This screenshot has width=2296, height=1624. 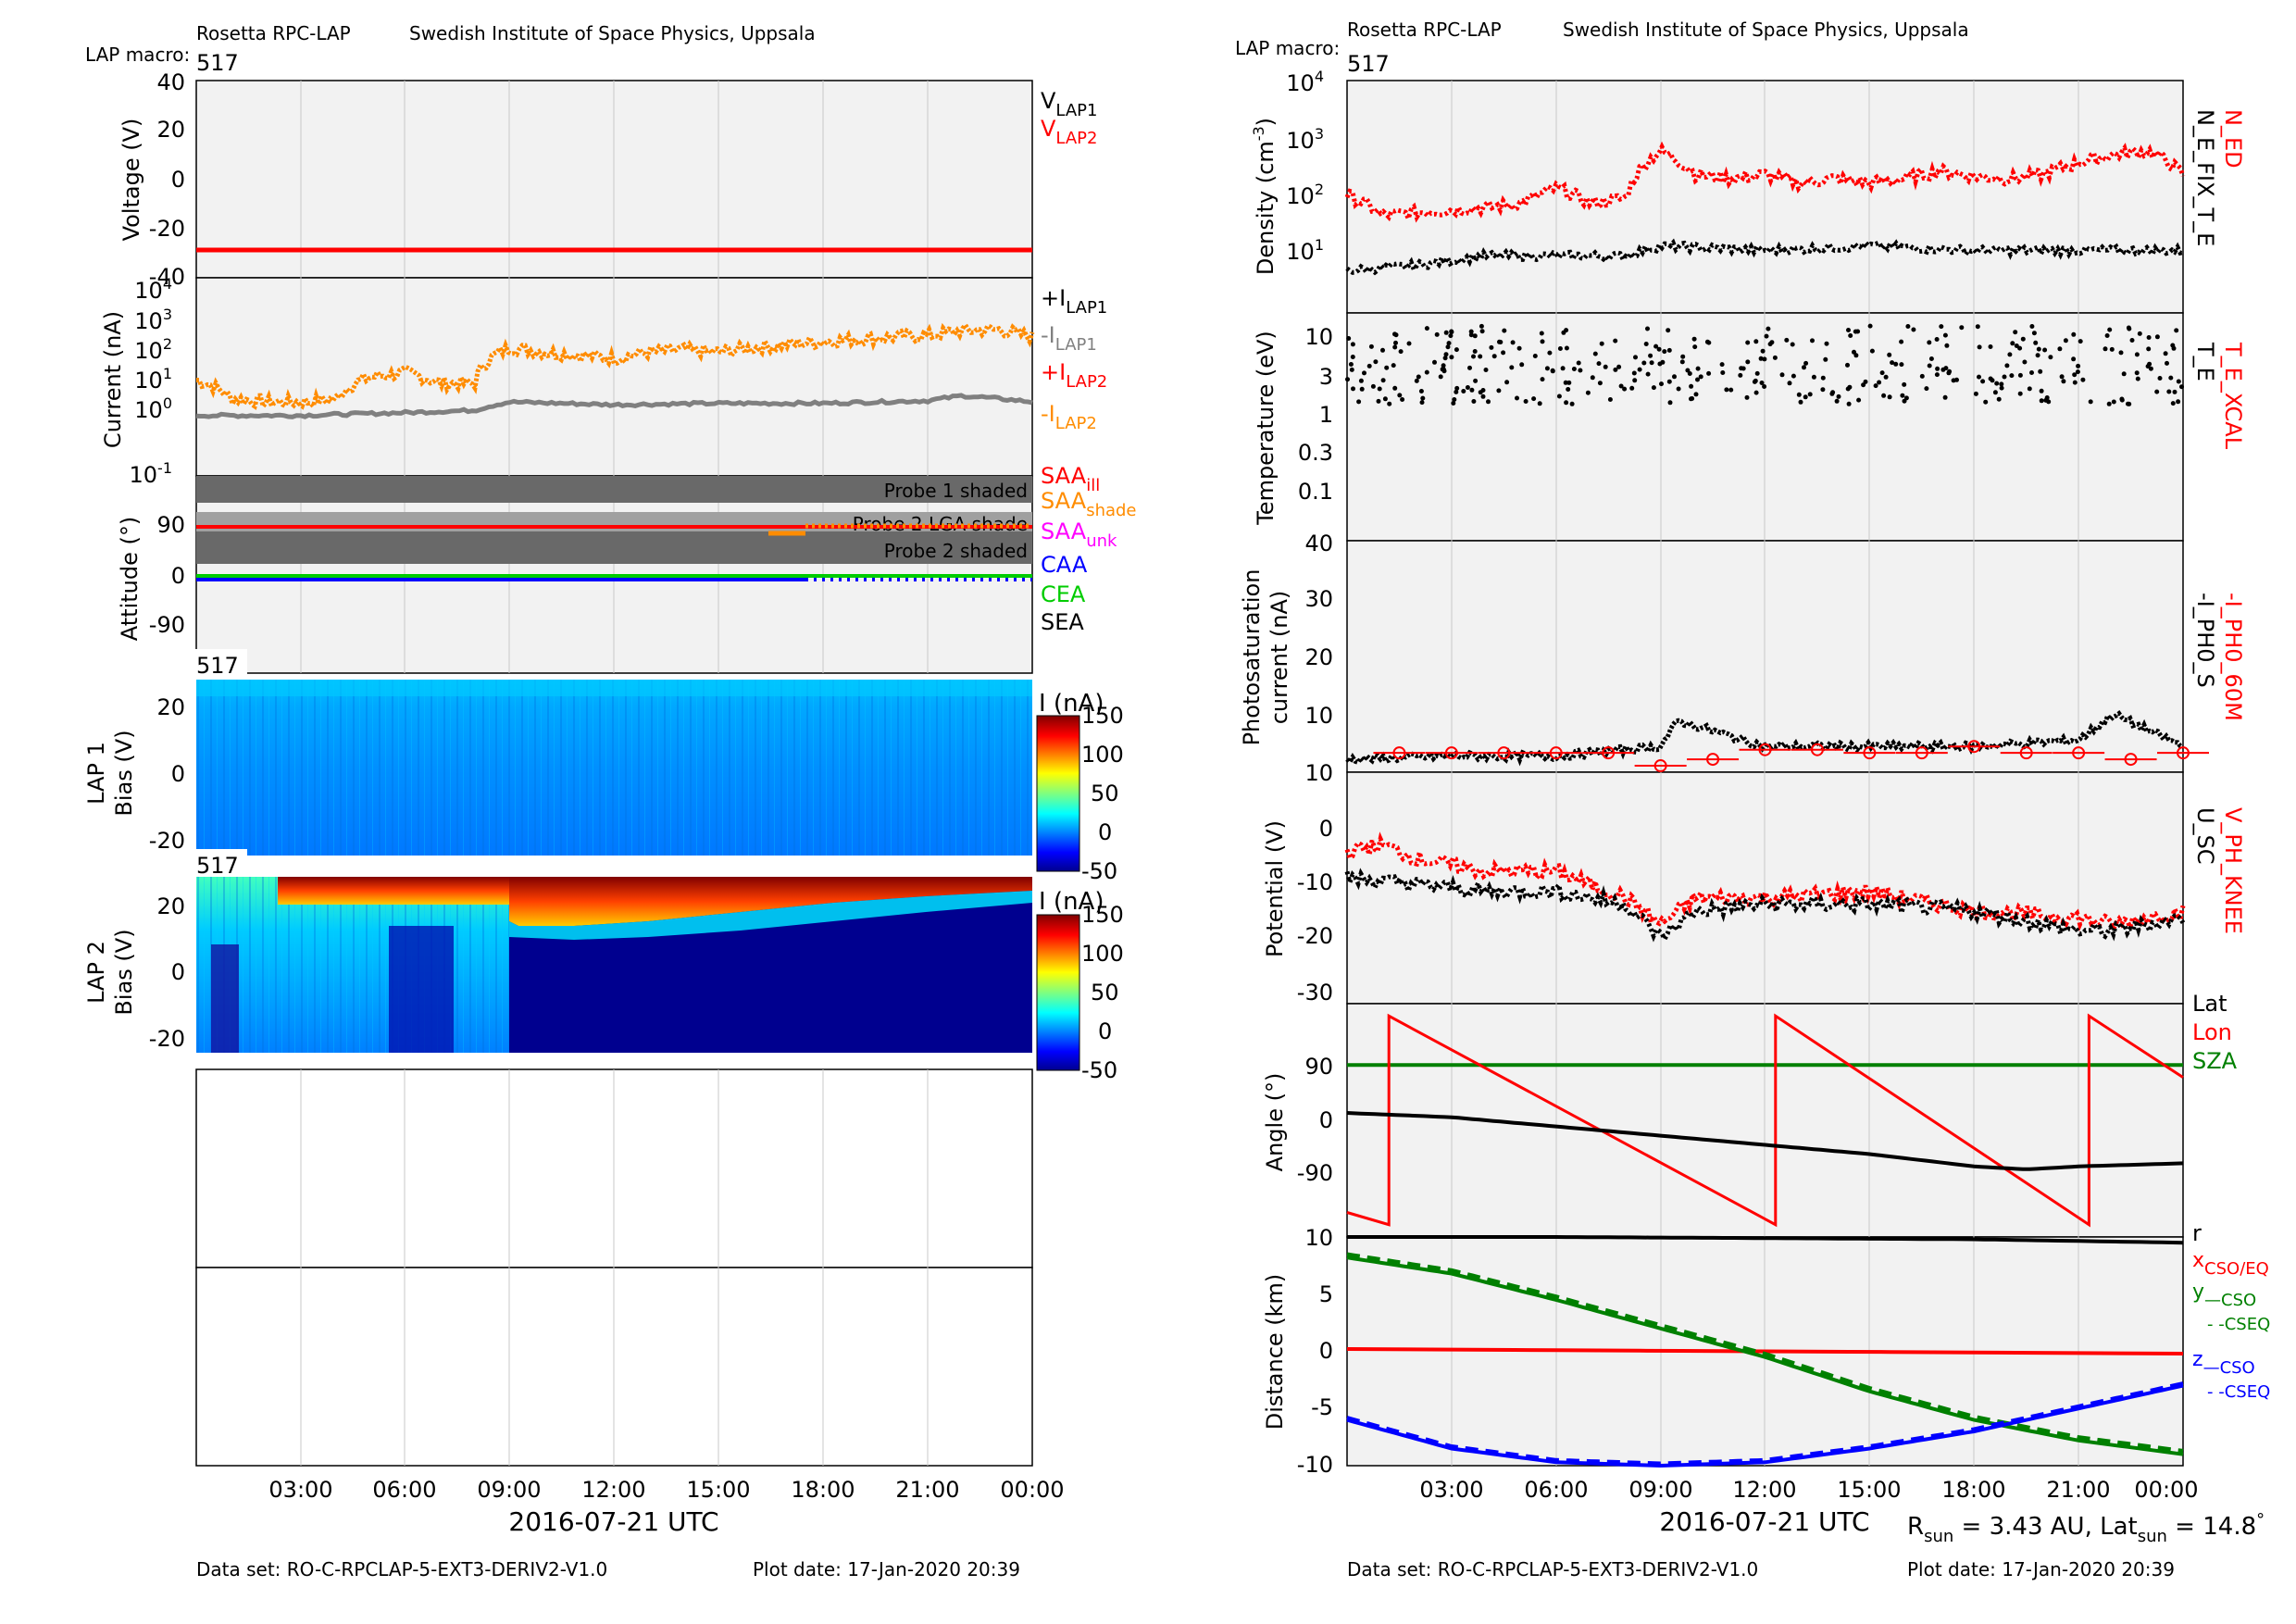 I want to click on photosat-ytick: 10, so click(x=1318, y=716).